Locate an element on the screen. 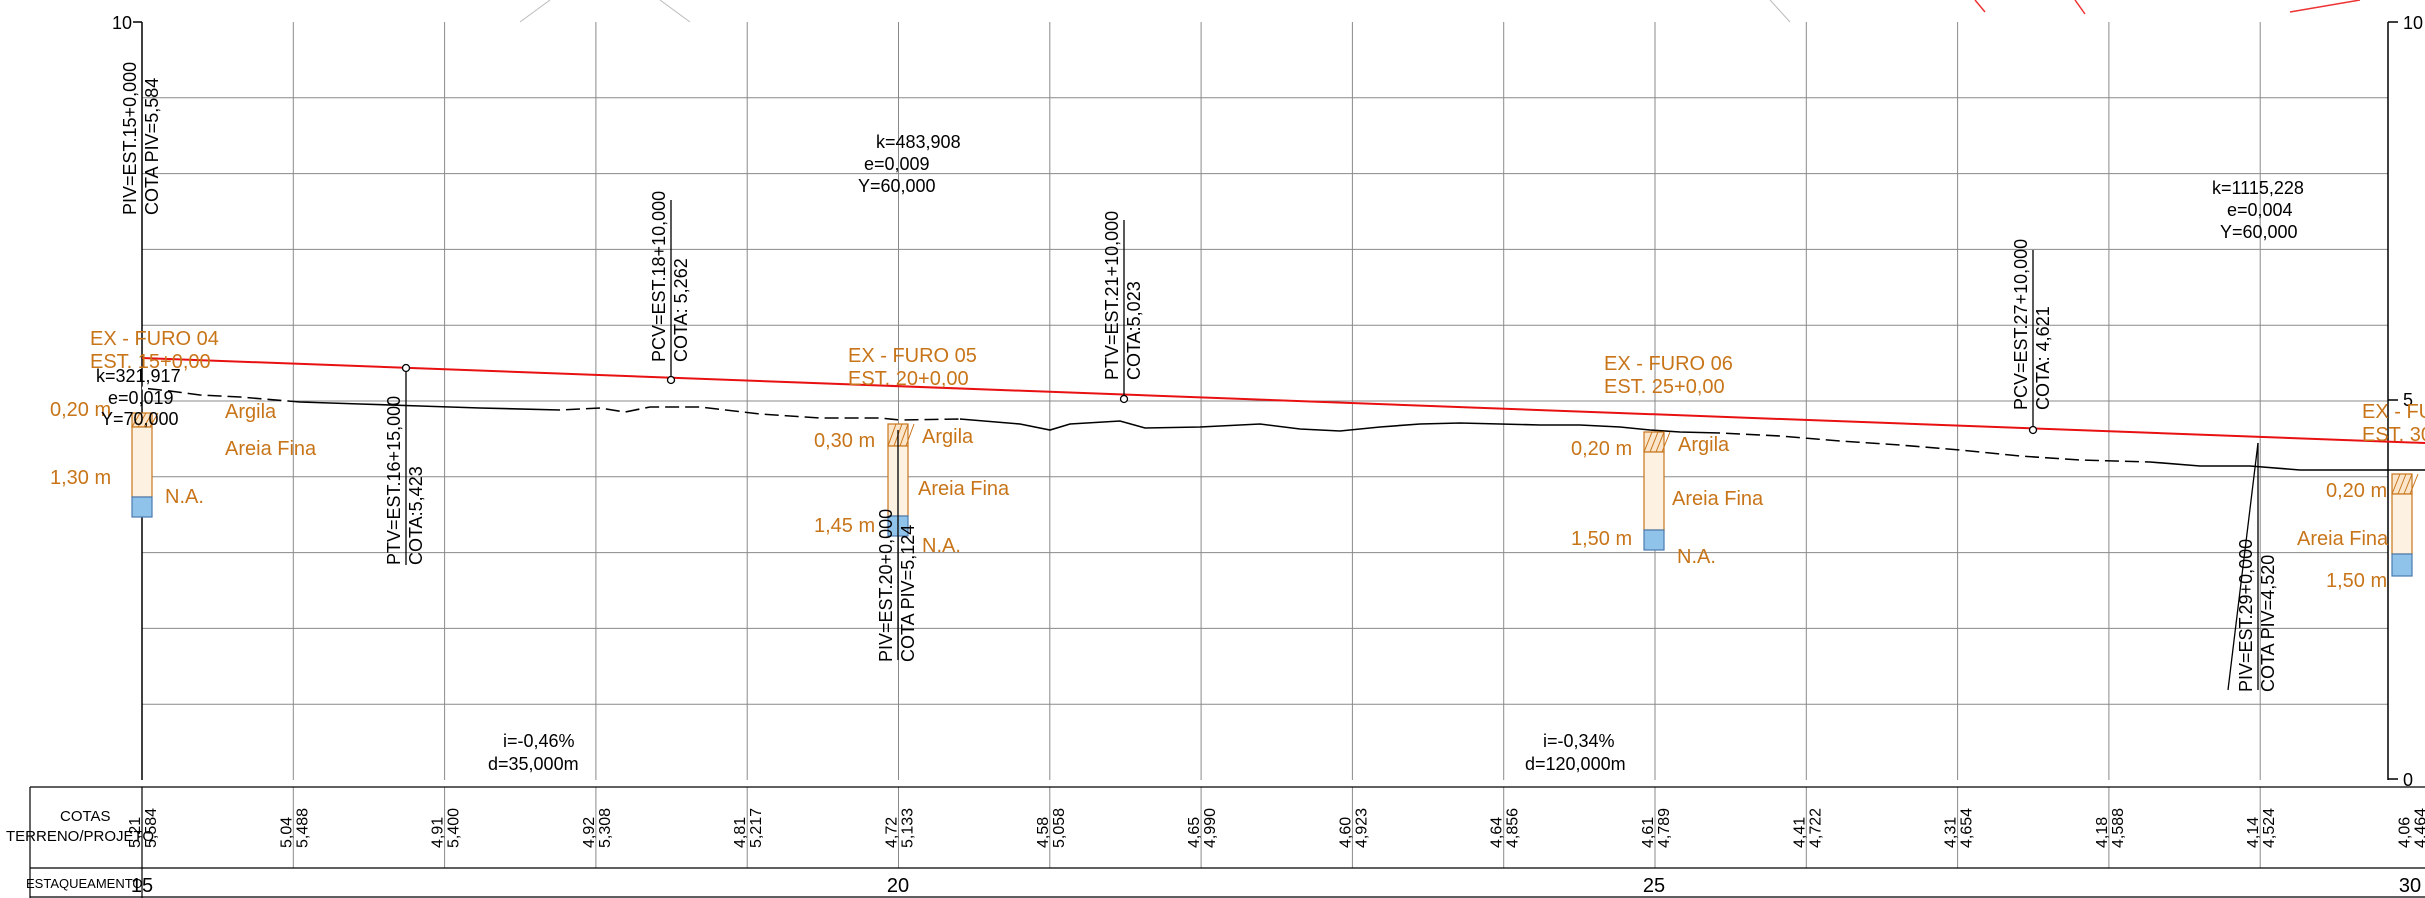 The image size is (2425, 898). profile-point-elevation: COTA PIV=5,124 is located at coordinates (908, 593).